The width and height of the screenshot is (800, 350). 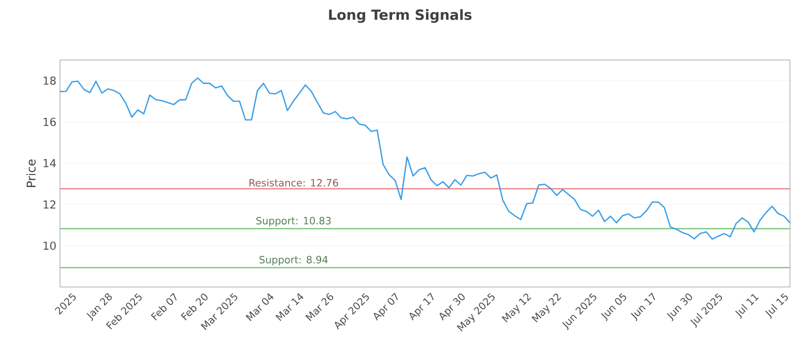 What do you see at coordinates (99, 307) in the screenshot?
I see `x-tick-label: Jan 28` at bounding box center [99, 307].